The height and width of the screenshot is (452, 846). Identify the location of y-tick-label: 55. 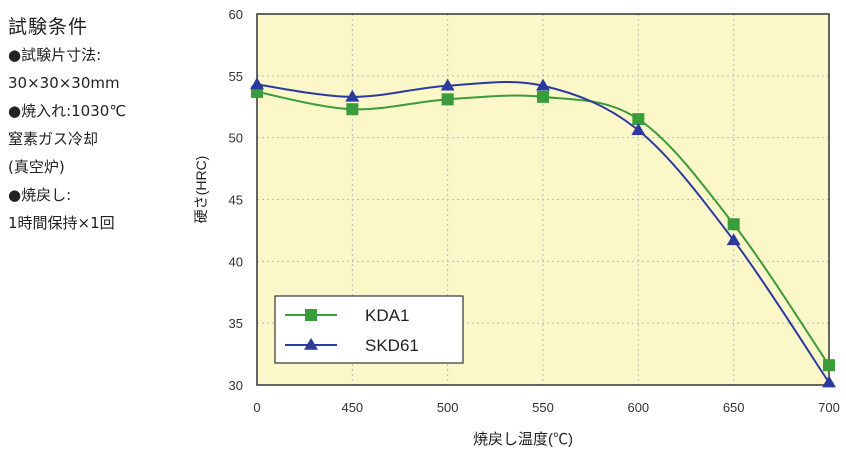
(236, 76).